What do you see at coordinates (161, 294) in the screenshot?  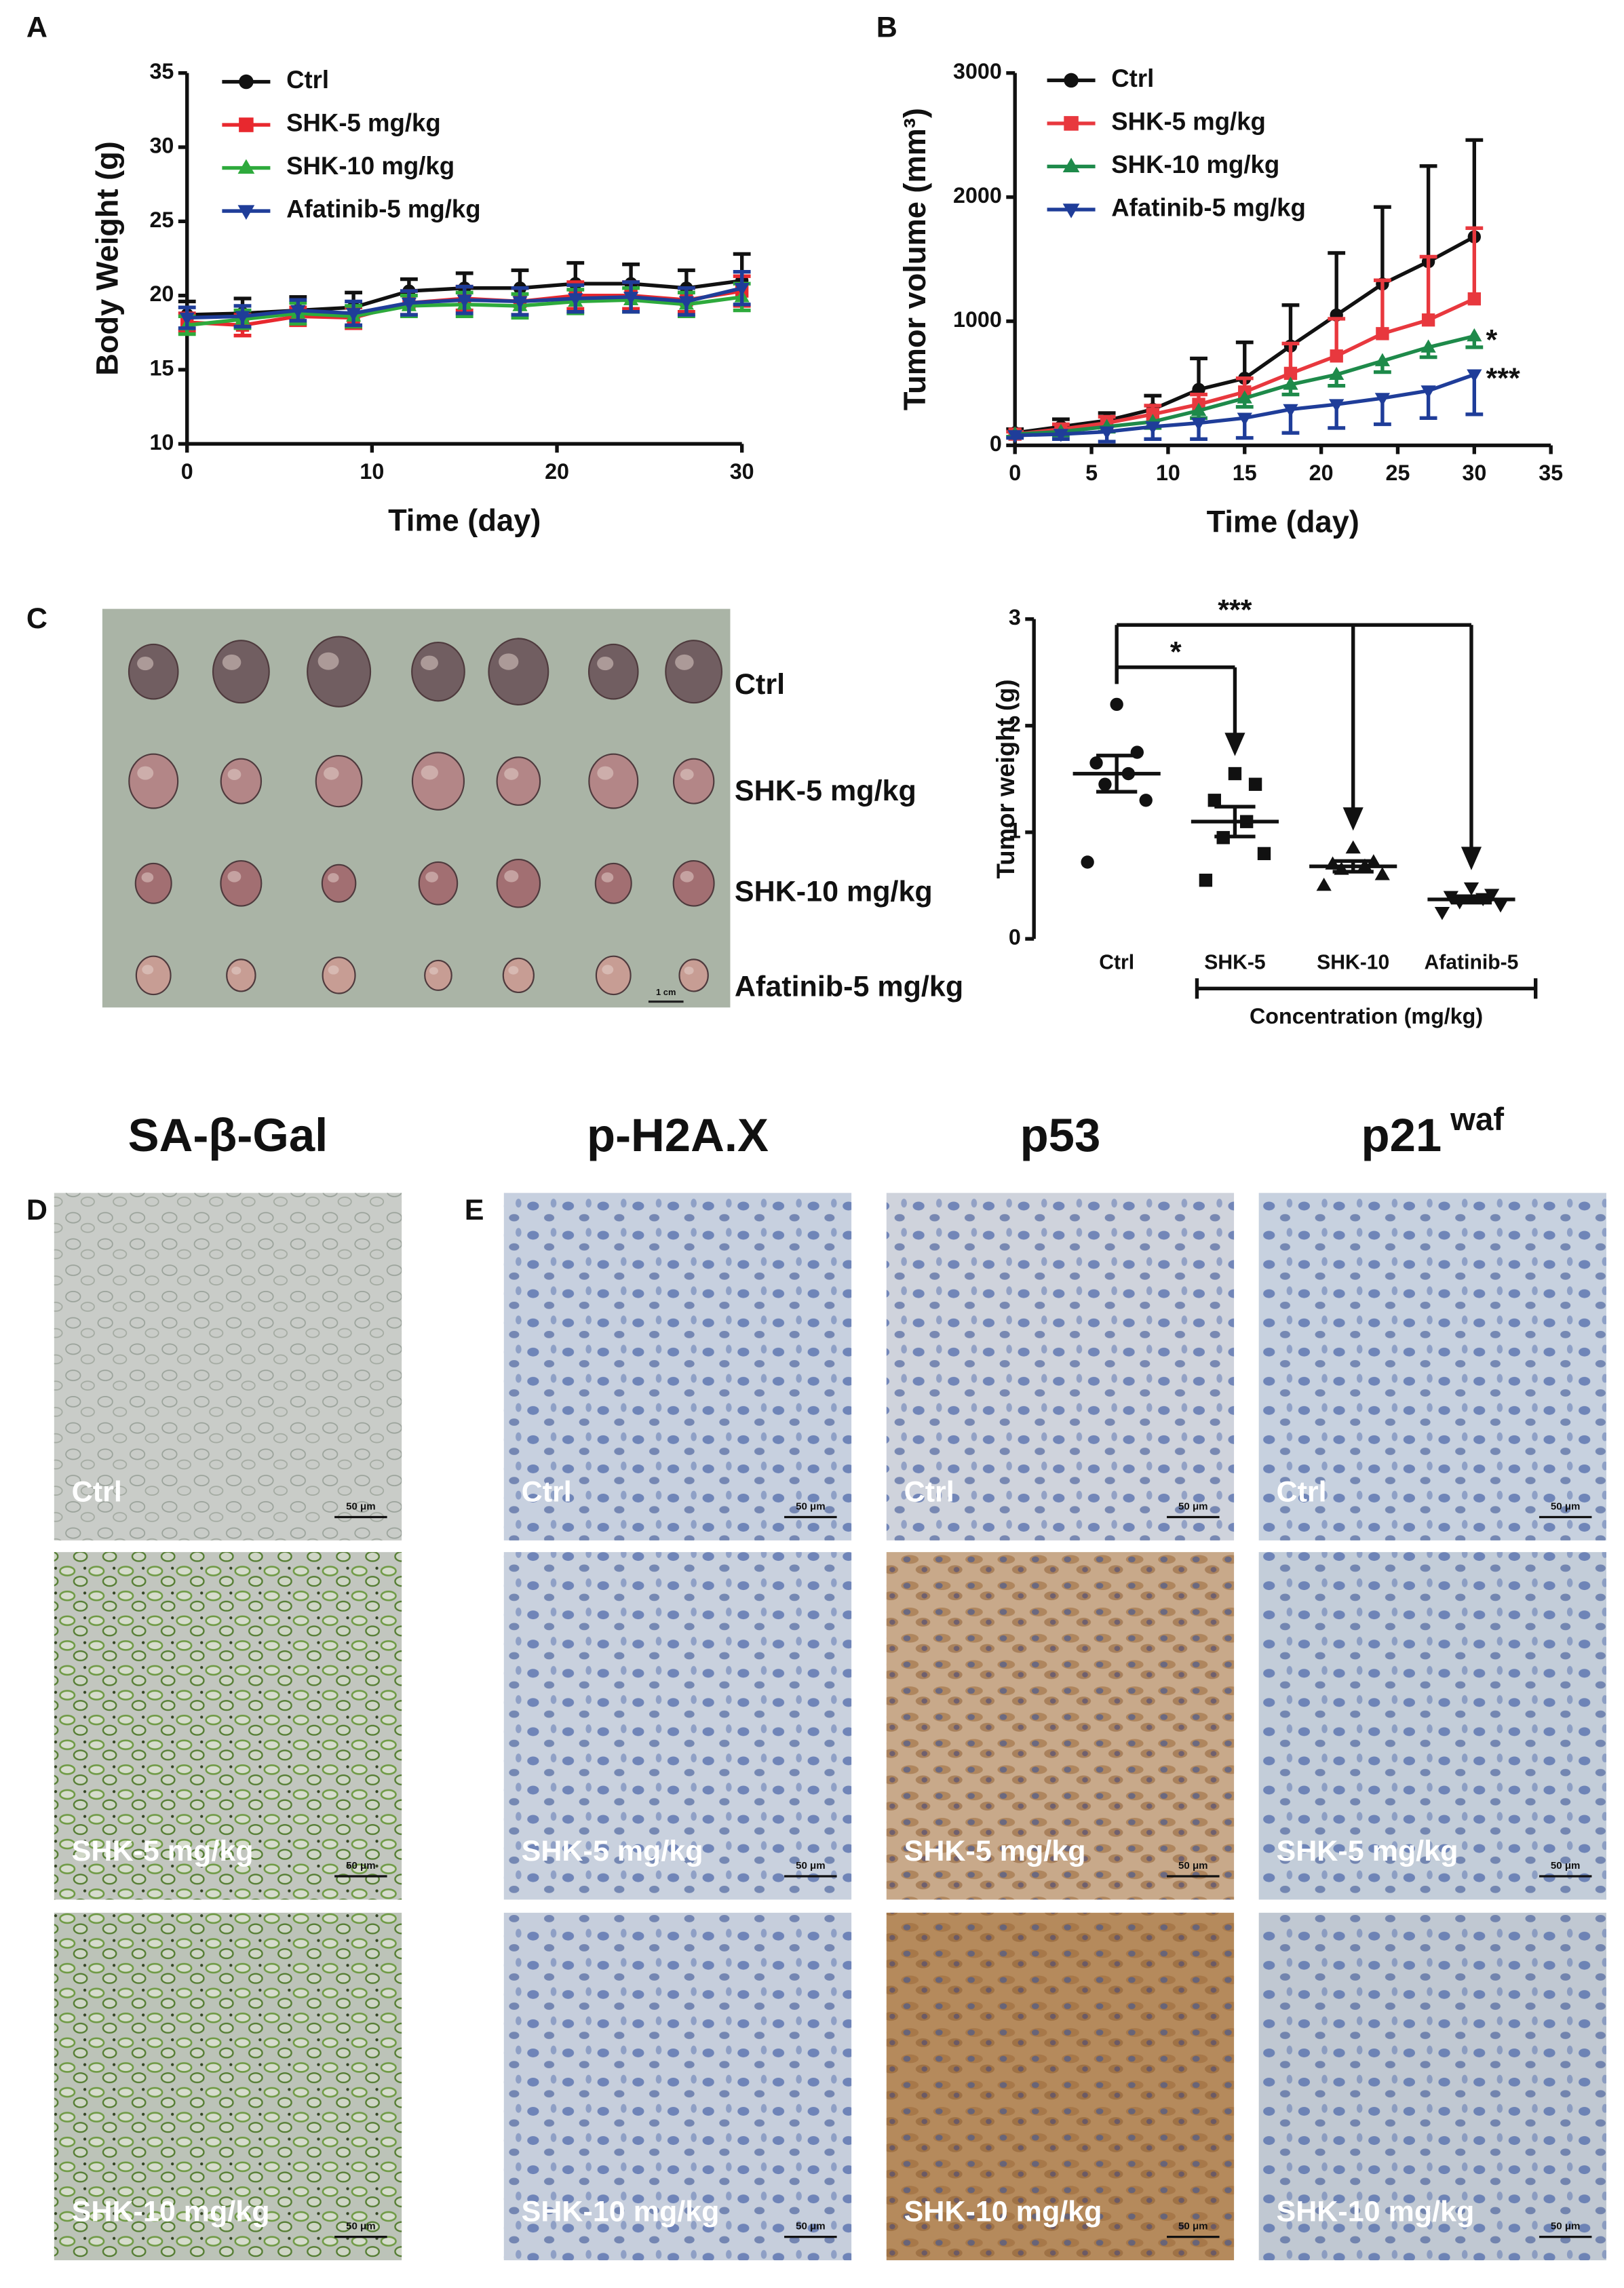 I see `y-tick-label: 20` at bounding box center [161, 294].